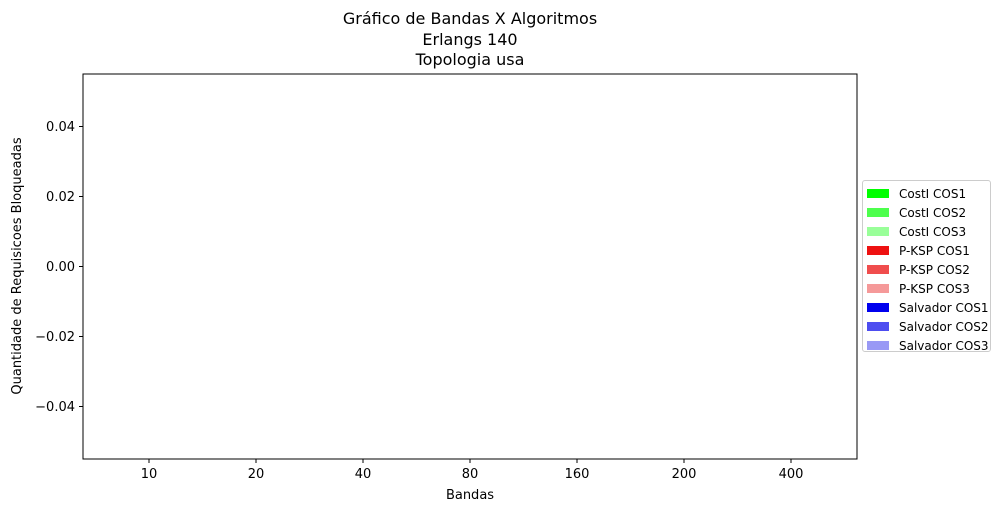 The height and width of the screenshot is (512, 1000). Describe the element at coordinates (934, 250) in the screenshot. I see `legend-label: P-KSP COS1` at that location.